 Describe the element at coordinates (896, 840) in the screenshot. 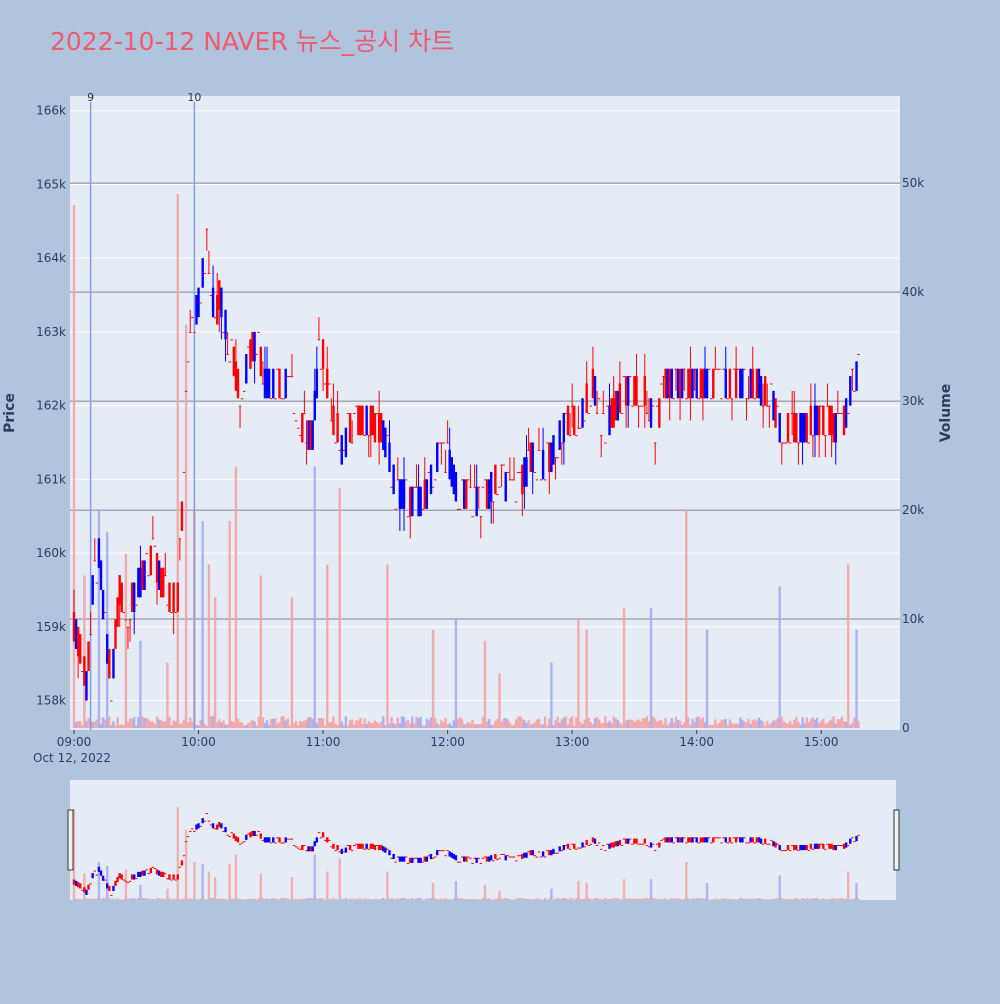

I see `range-slider-handle-right` at that location.